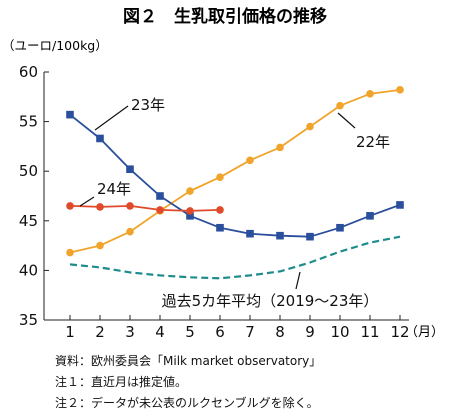 The image size is (450, 418). Describe the element at coordinates (28, 171) in the screenshot. I see `y-tick-label: 50` at that location.